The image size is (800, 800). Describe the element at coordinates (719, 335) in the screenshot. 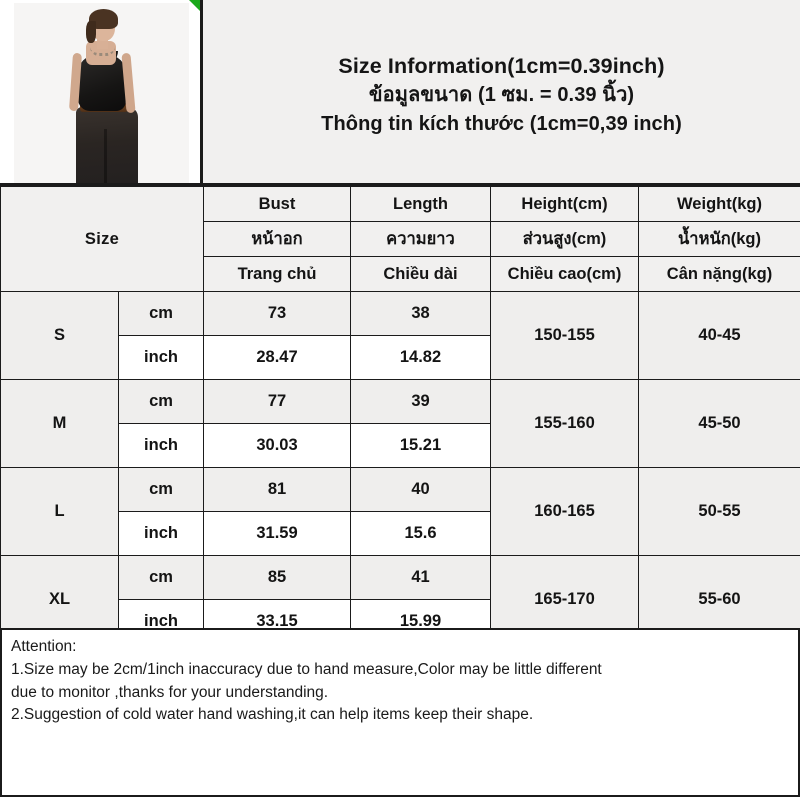

I see `weight-s: 40-45` at that location.